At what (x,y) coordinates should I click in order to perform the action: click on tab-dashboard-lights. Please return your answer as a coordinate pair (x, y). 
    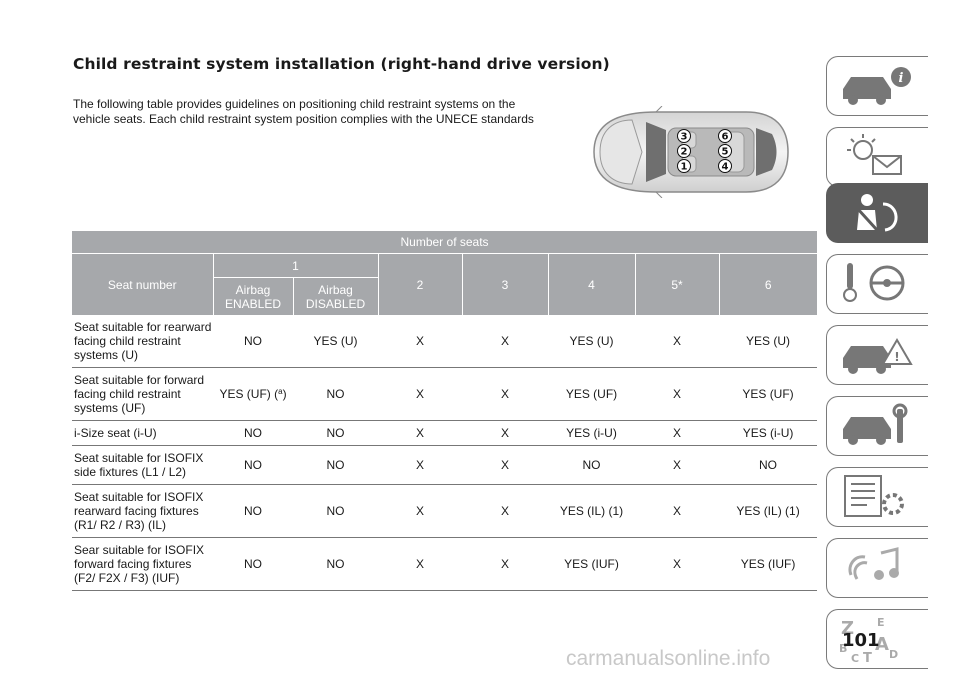
    Looking at the image, I should click on (877, 157).